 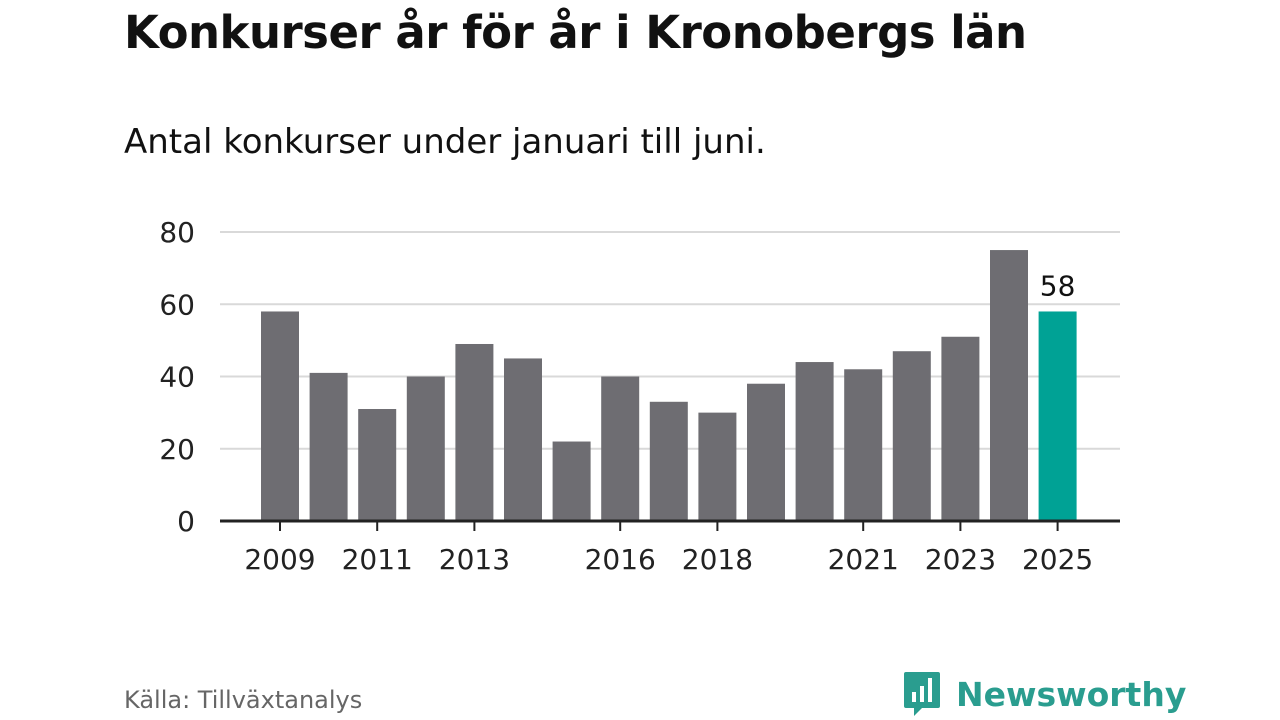 I want to click on data-label-2025: 58, so click(x=1058, y=285).